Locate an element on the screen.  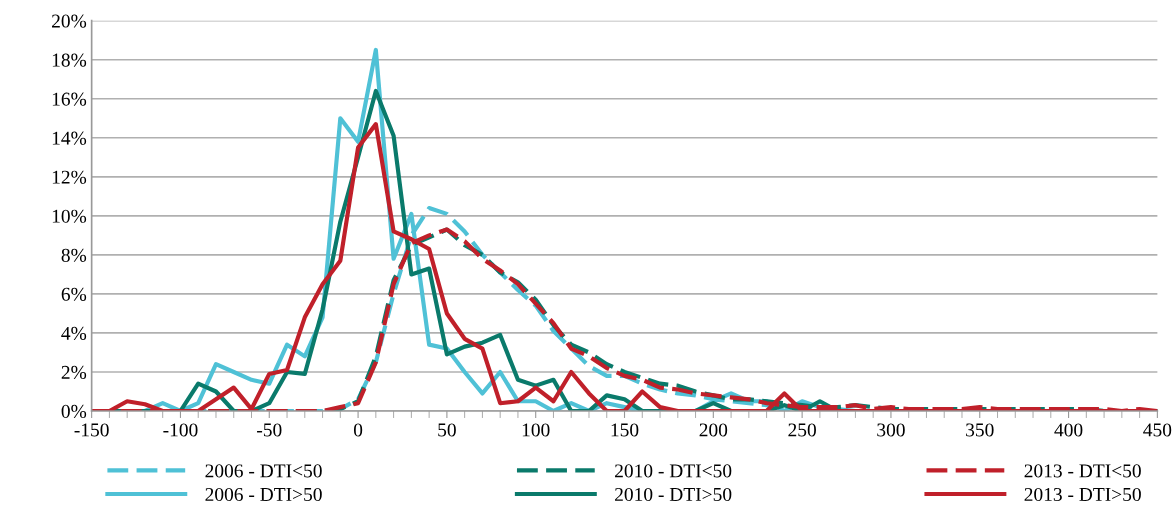
y-tick-label: 2% is located at coordinates (74, 372).